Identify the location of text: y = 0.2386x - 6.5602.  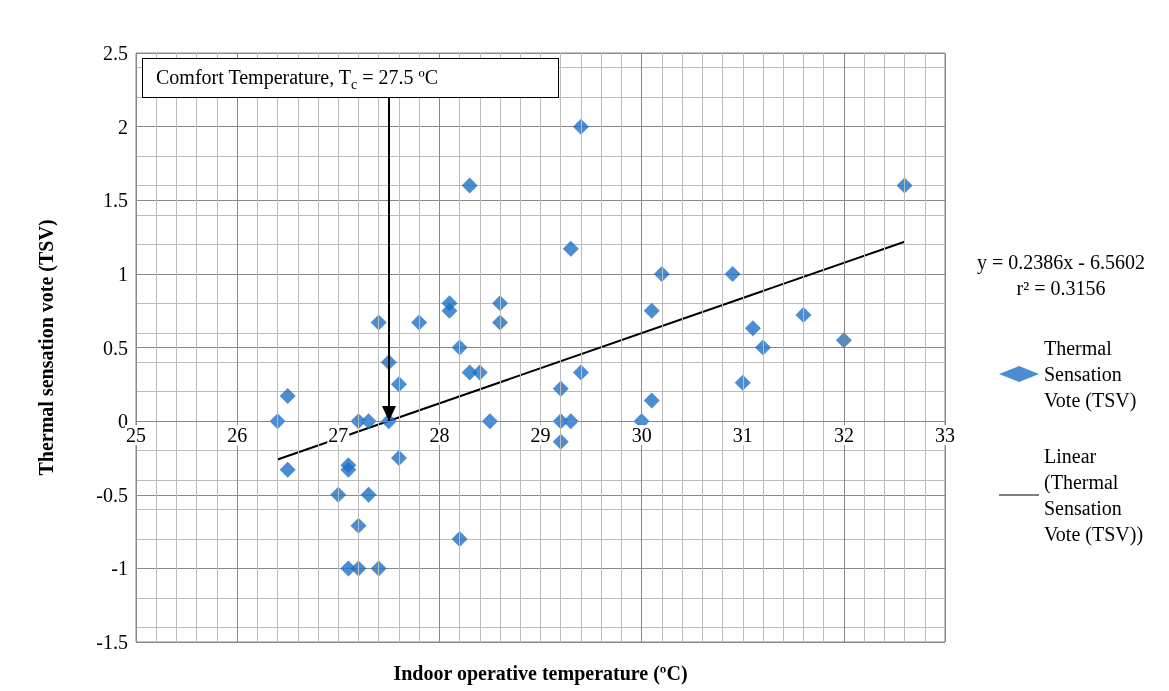
(1061, 262).